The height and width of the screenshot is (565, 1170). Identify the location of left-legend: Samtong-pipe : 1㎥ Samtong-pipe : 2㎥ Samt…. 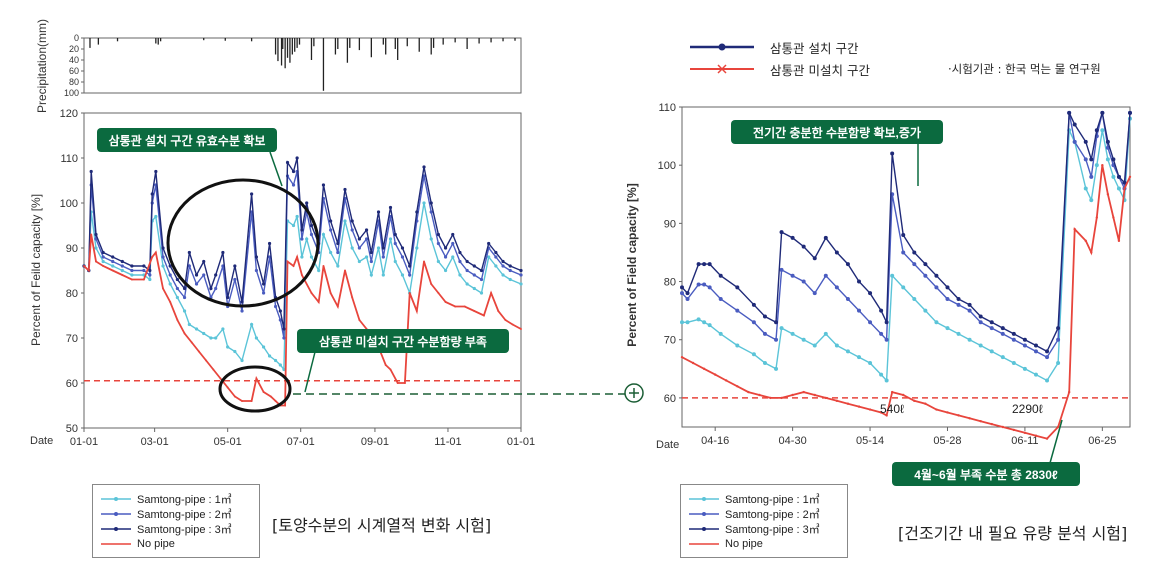
(176, 521).